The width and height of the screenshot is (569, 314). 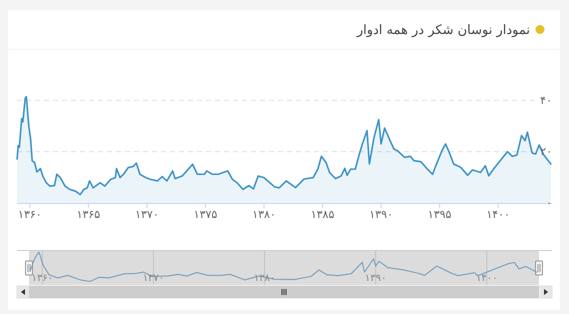 I want to click on x-tick-label: ۱۳۷۵, so click(x=206, y=214).